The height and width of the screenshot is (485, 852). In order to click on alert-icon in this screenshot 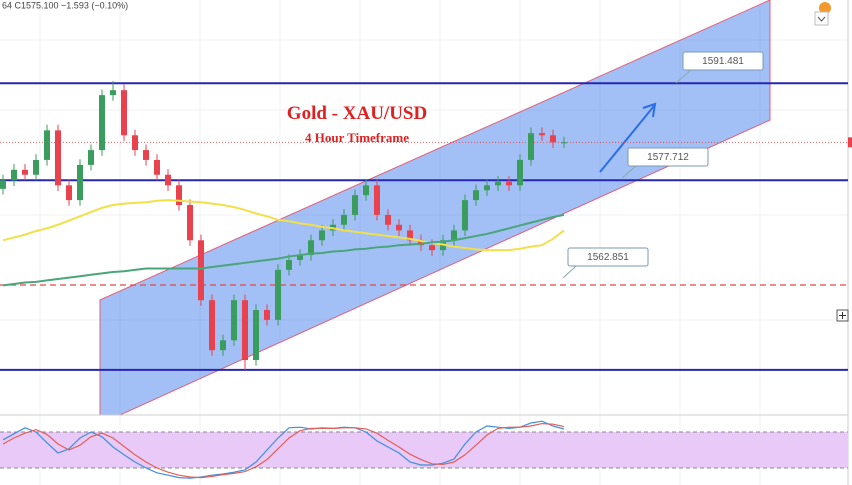, I will do `click(825, 8)`.